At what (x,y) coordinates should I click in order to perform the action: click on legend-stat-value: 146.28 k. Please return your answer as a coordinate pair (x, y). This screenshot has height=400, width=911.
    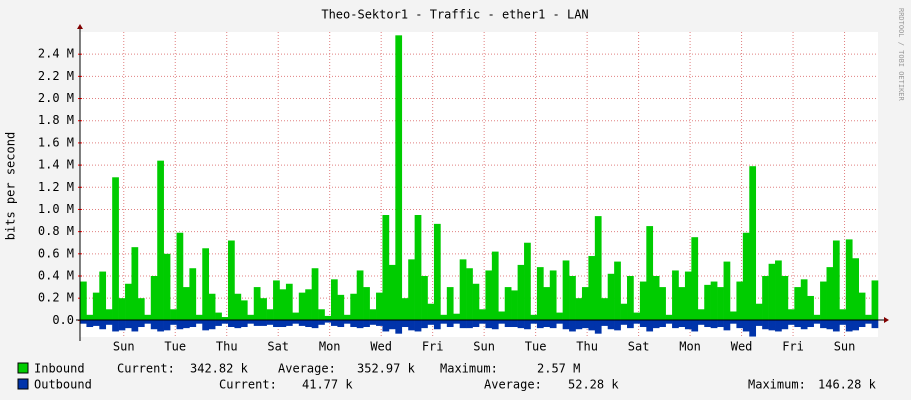
    Looking at the image, I should click on (847, 385).